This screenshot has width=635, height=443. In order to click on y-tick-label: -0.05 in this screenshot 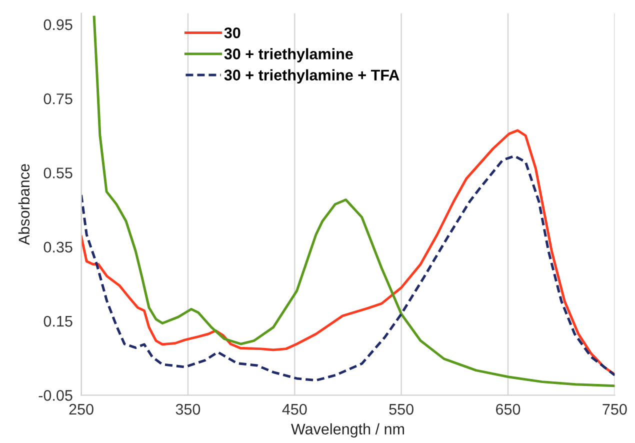, I will do `click(55, 395)`.